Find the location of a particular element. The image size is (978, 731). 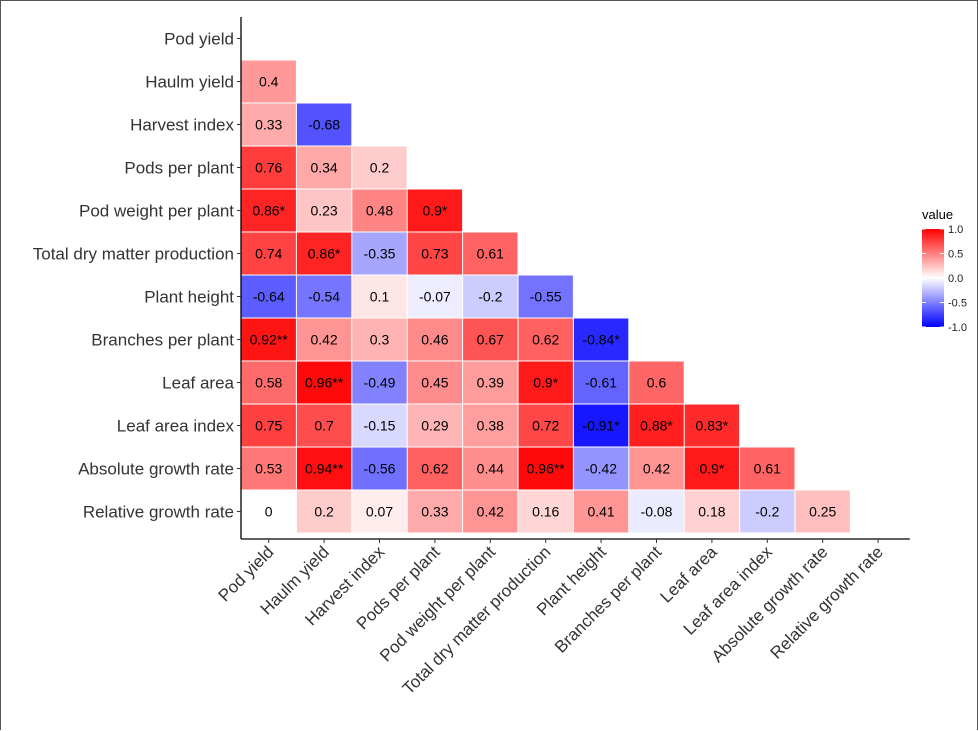

cell-value-label: -0.42 is located at coordinates (601, 469).